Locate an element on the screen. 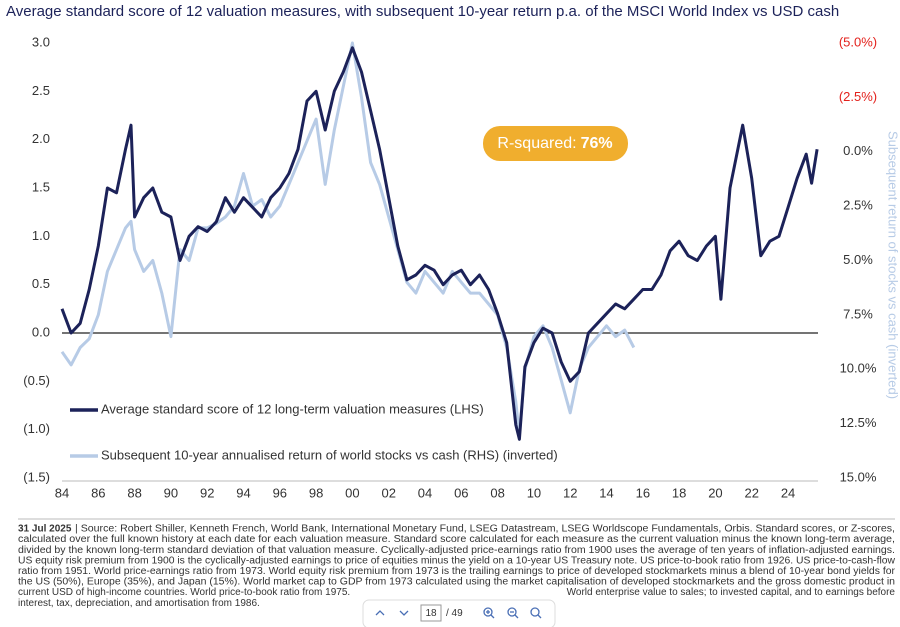 This screenshot has height=627, width=900. next-page-button is located at coordinates (404, 613).